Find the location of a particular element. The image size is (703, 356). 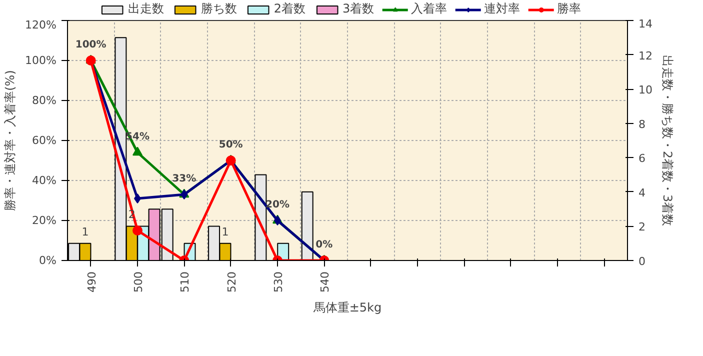

legend-label: 出走数 is located at coordinates (146, 9).